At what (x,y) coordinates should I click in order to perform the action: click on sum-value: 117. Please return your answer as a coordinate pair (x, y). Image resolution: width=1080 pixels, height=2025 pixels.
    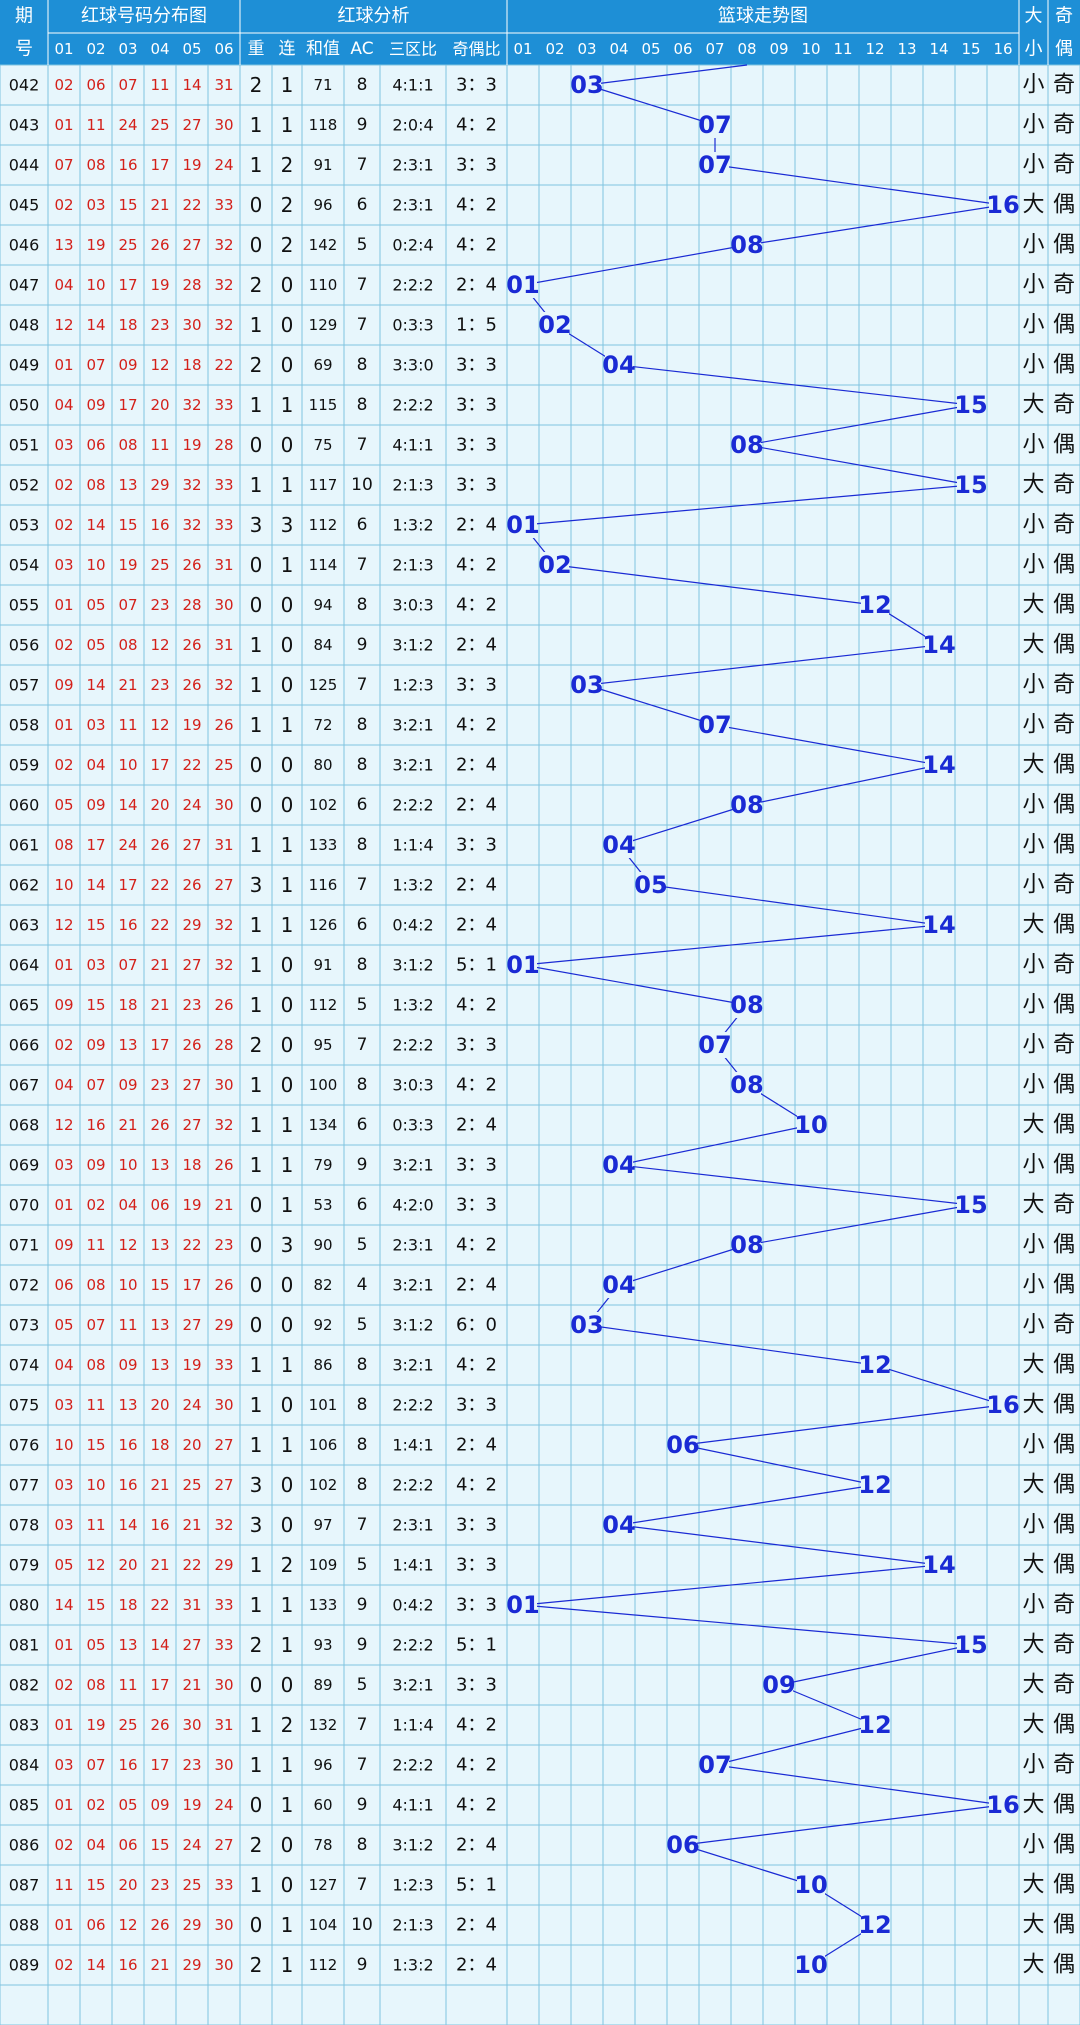
    Looking at the image, I should click on (323, 485).